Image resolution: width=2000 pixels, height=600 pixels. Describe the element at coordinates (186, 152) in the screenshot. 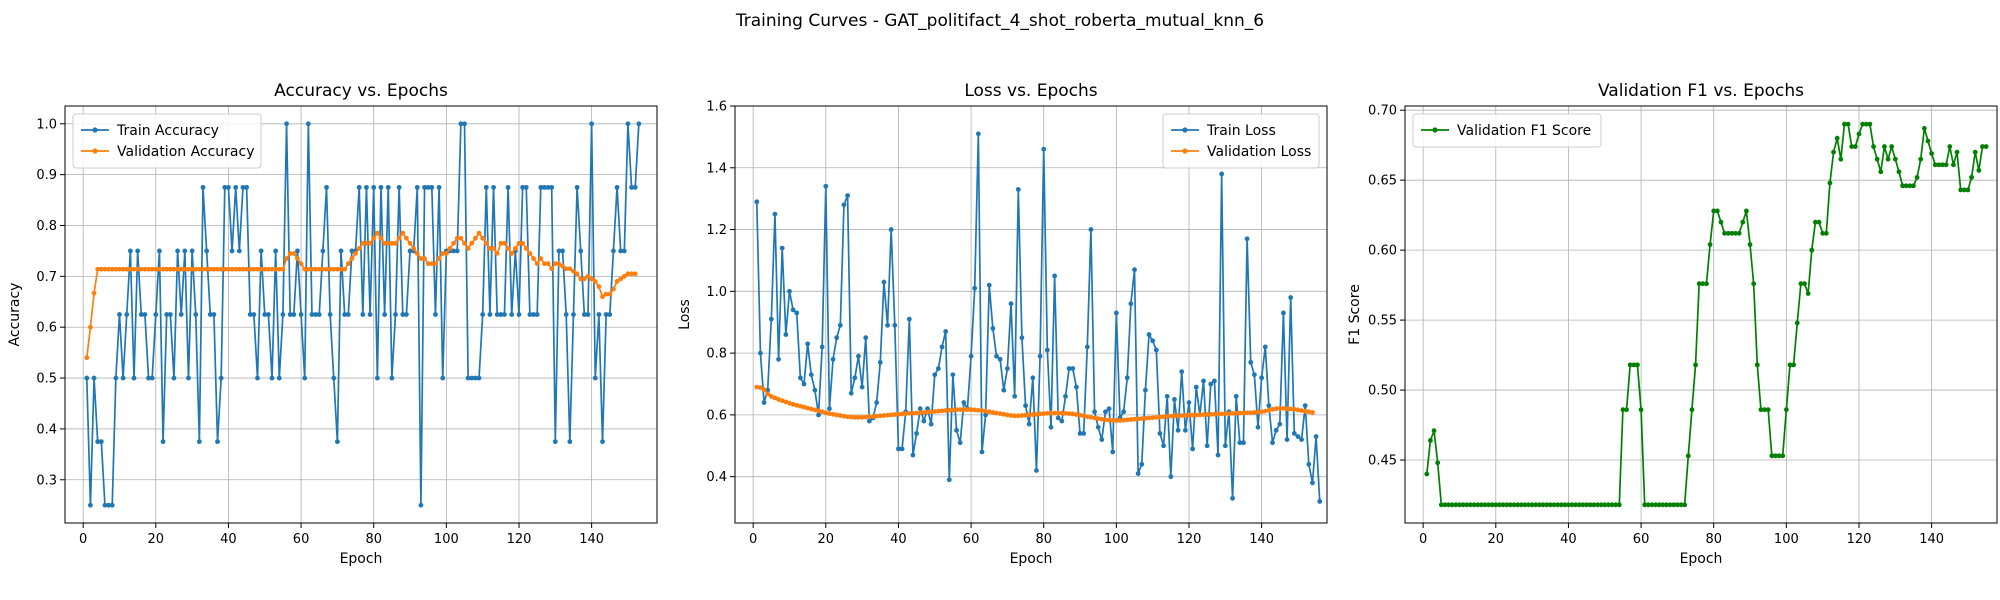

I see `accuracy-legend-label: Validation Accuracy` at that location.